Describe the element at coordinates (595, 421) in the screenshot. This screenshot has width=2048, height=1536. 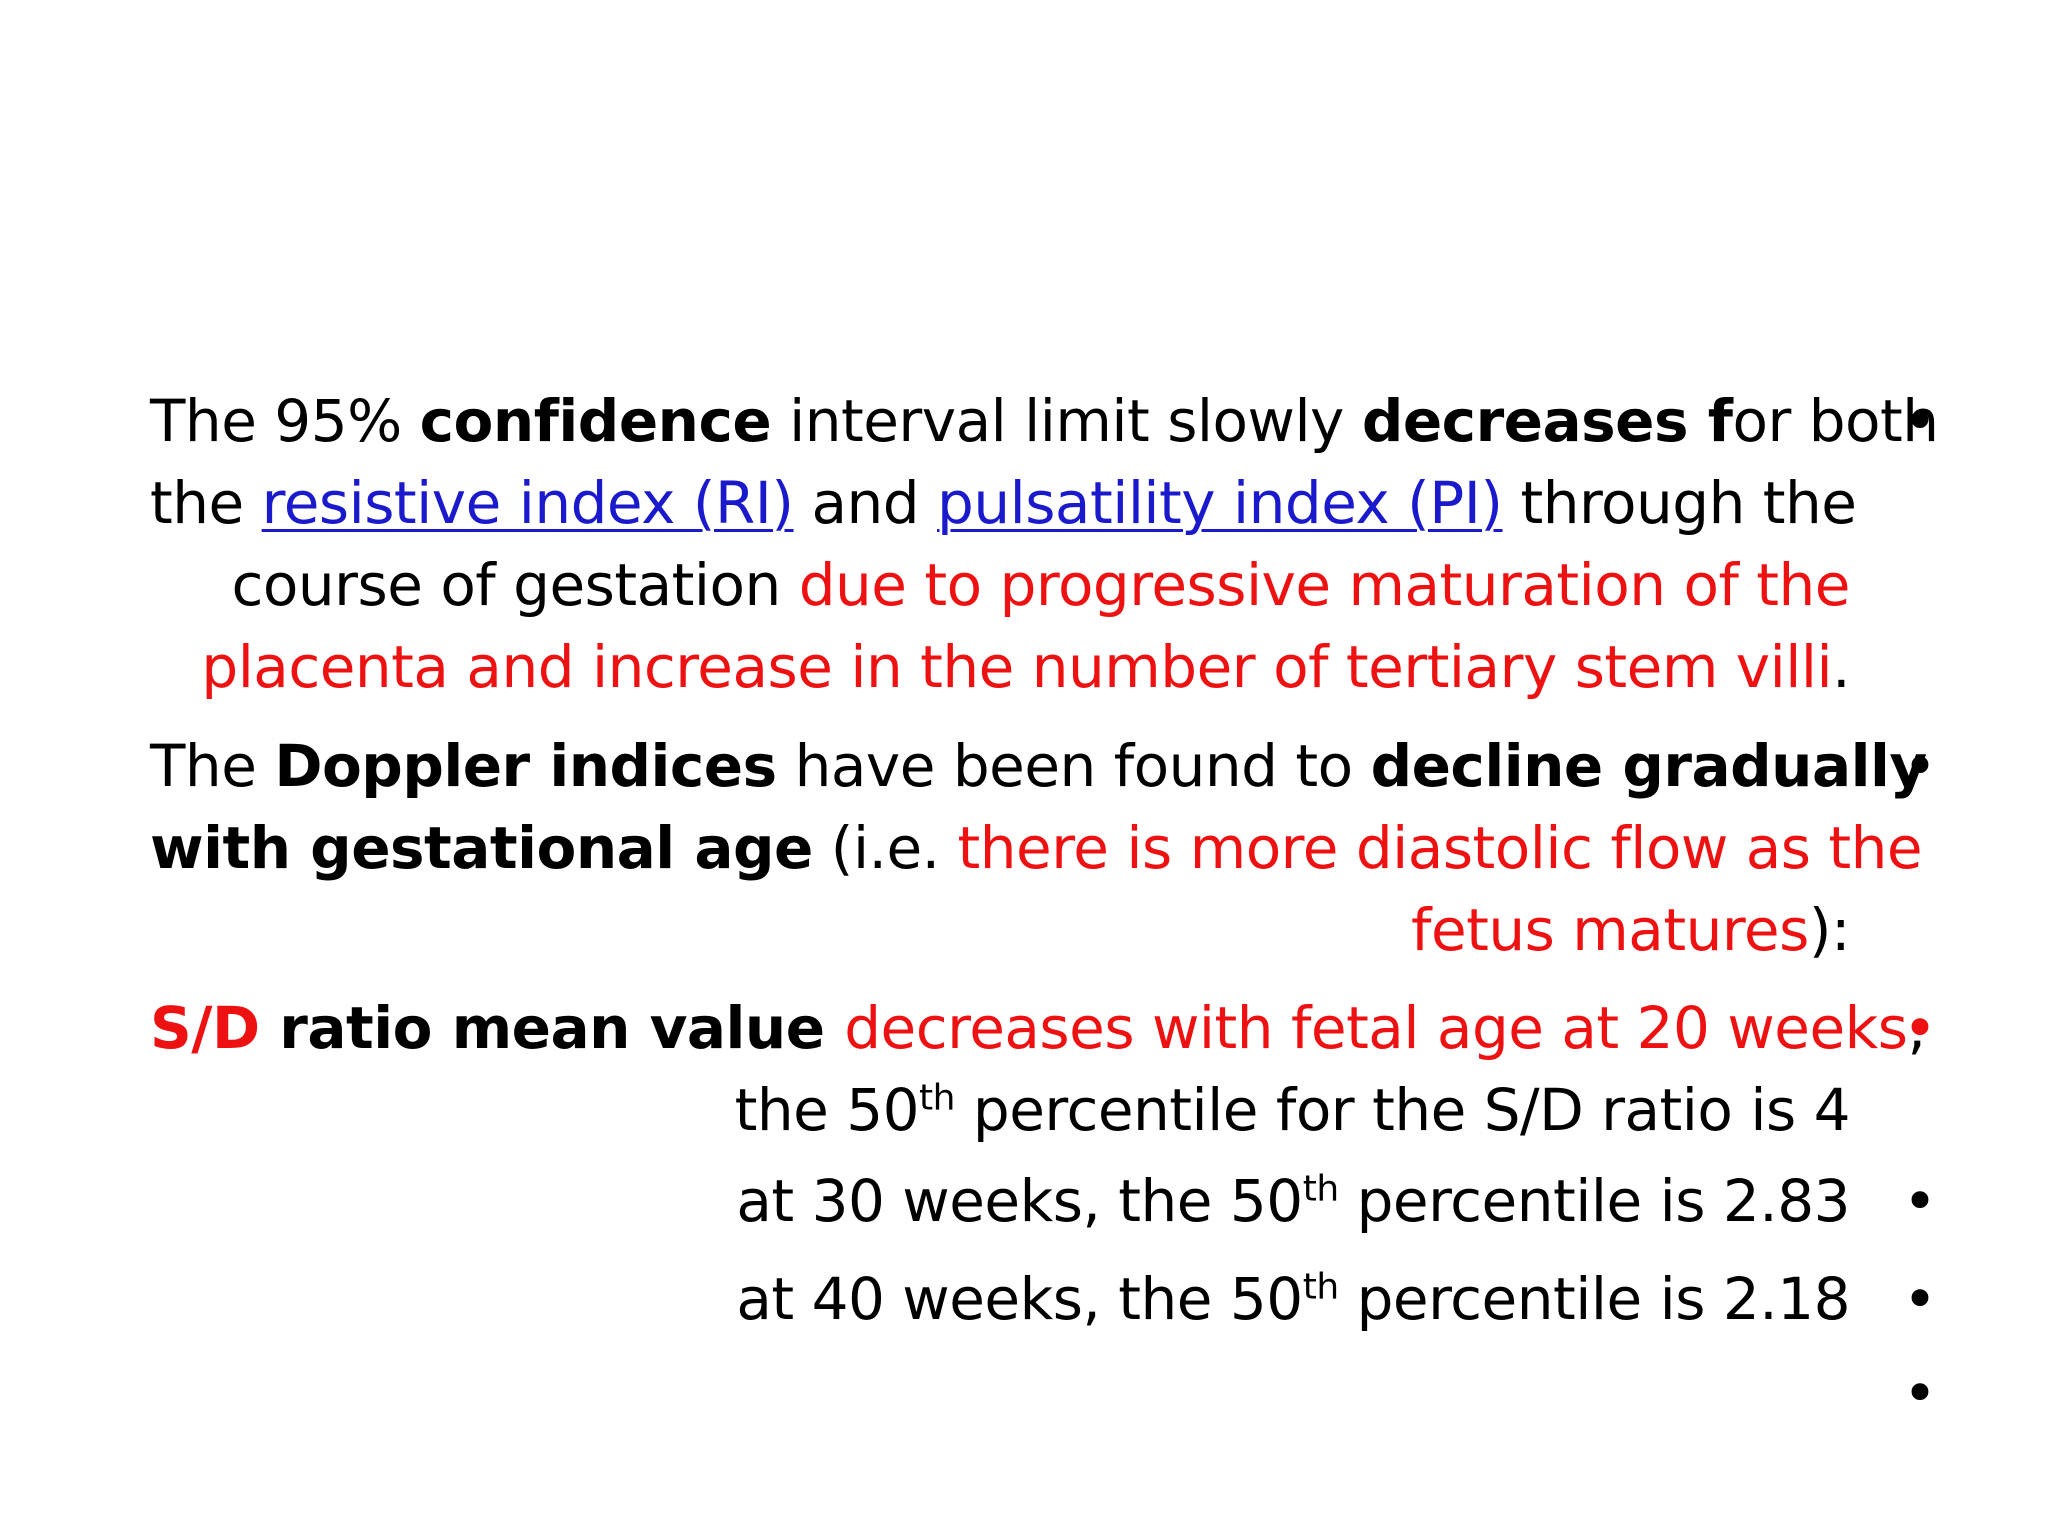
I see `bold-text: confidence` at that location.